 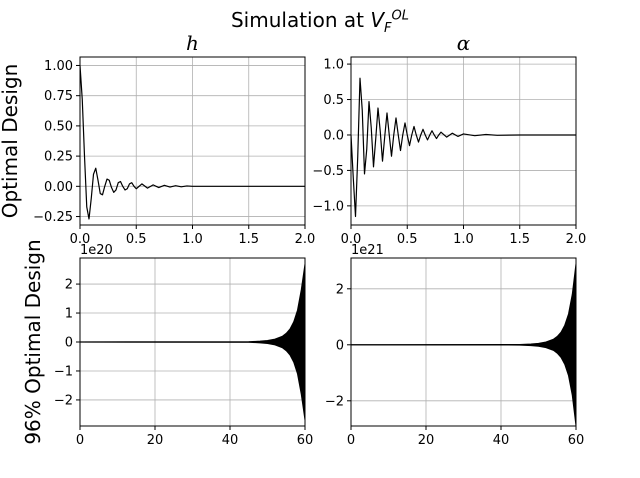 I want to click on y-offset-label: 1e20, so click(x=96, y=250).